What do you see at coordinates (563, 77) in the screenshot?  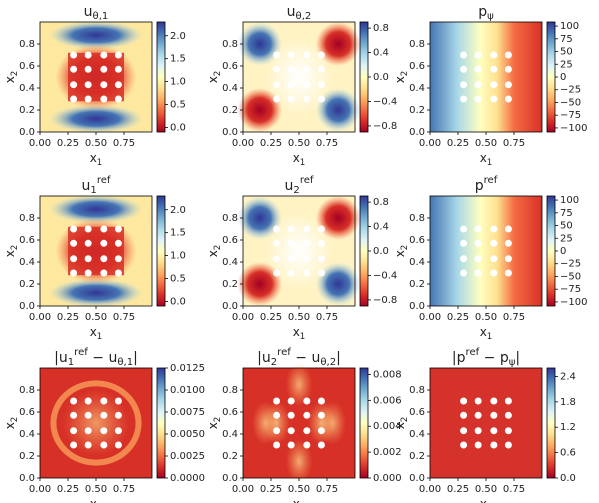 I see `colorbar-tick-label: 0` at bounding box center [563, 77].